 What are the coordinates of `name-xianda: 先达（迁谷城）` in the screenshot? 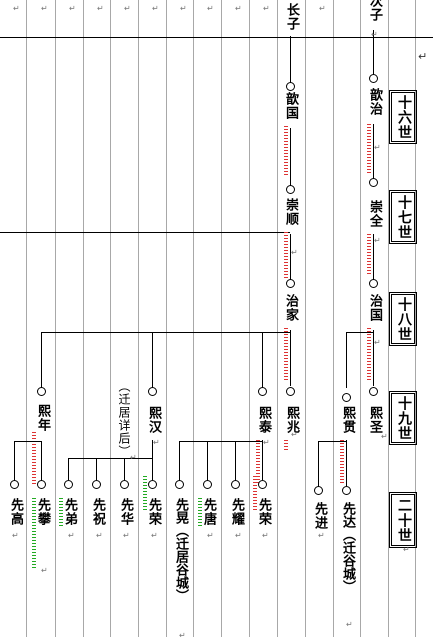 It's located at (347, 547).